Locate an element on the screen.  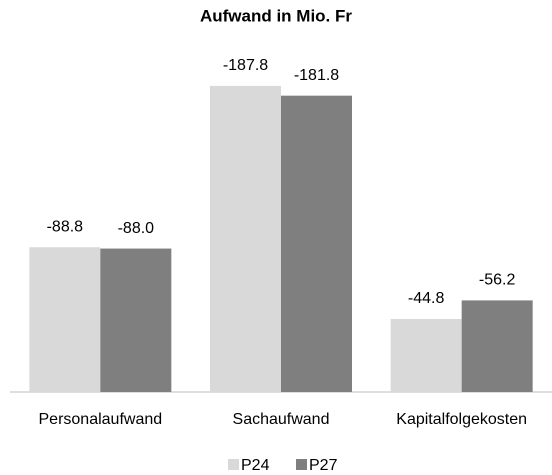
legend-label: P27 is located at coordinates (323, 465).